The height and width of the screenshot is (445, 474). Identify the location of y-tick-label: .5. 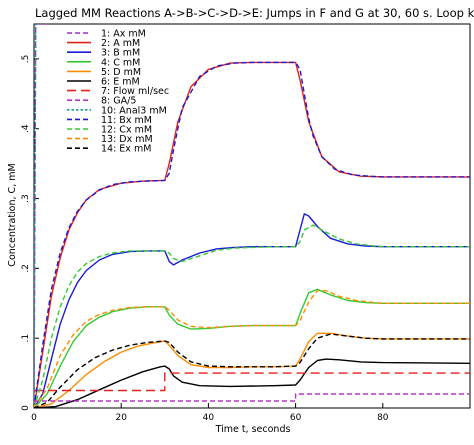
(26, 59).